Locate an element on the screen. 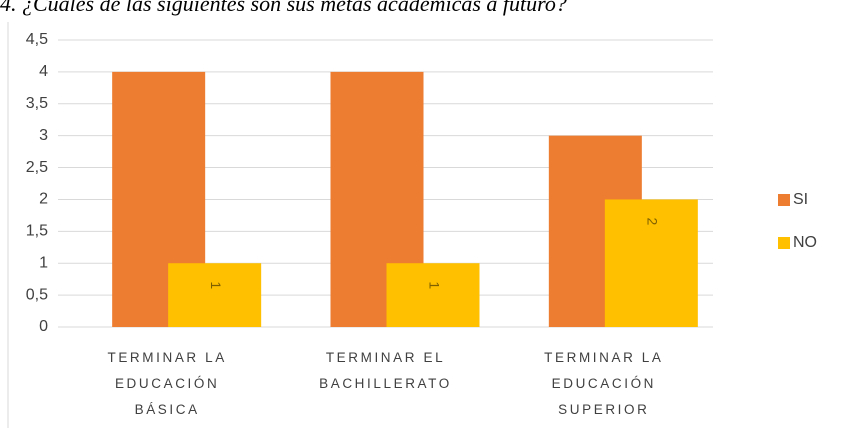 This screenshot has height=428, width=843. y-tick-label: 1,5 is located at coordinates (37, 231).